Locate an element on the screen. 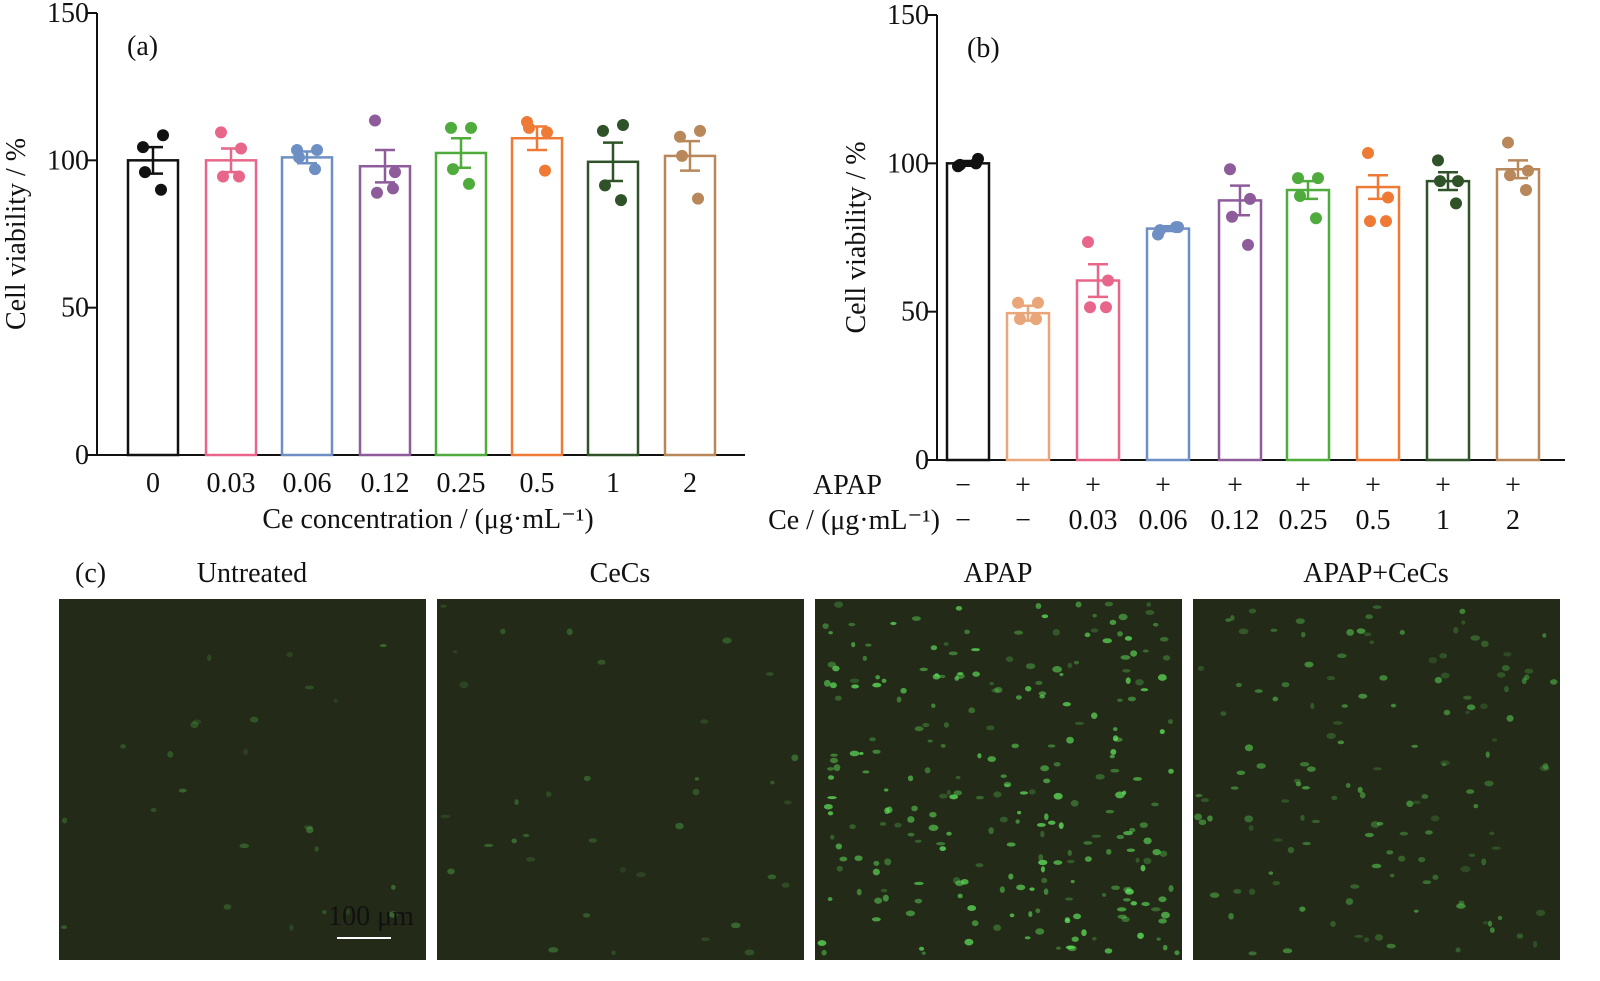 The image size is (1600, 981). x-tick-label: 0.03 is located at coordinates (231, 483).